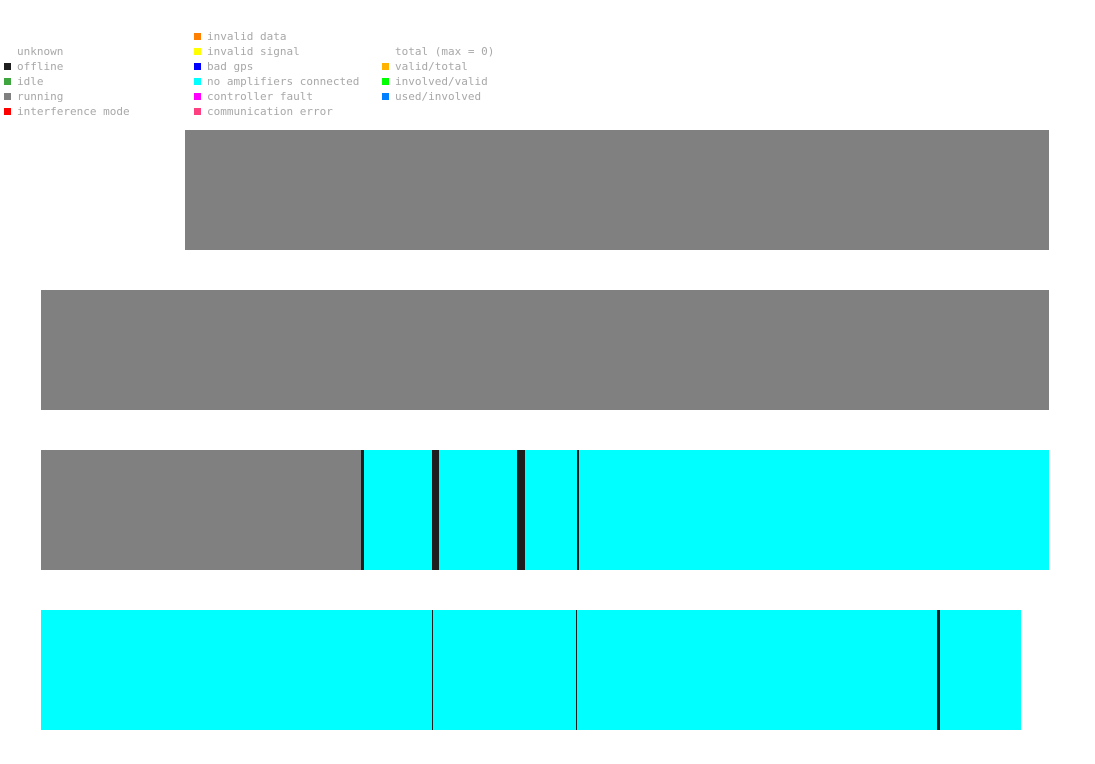 This screenshot has height=764, width=1095. I want to click on status-legend-item: offline, so click(94, 66).